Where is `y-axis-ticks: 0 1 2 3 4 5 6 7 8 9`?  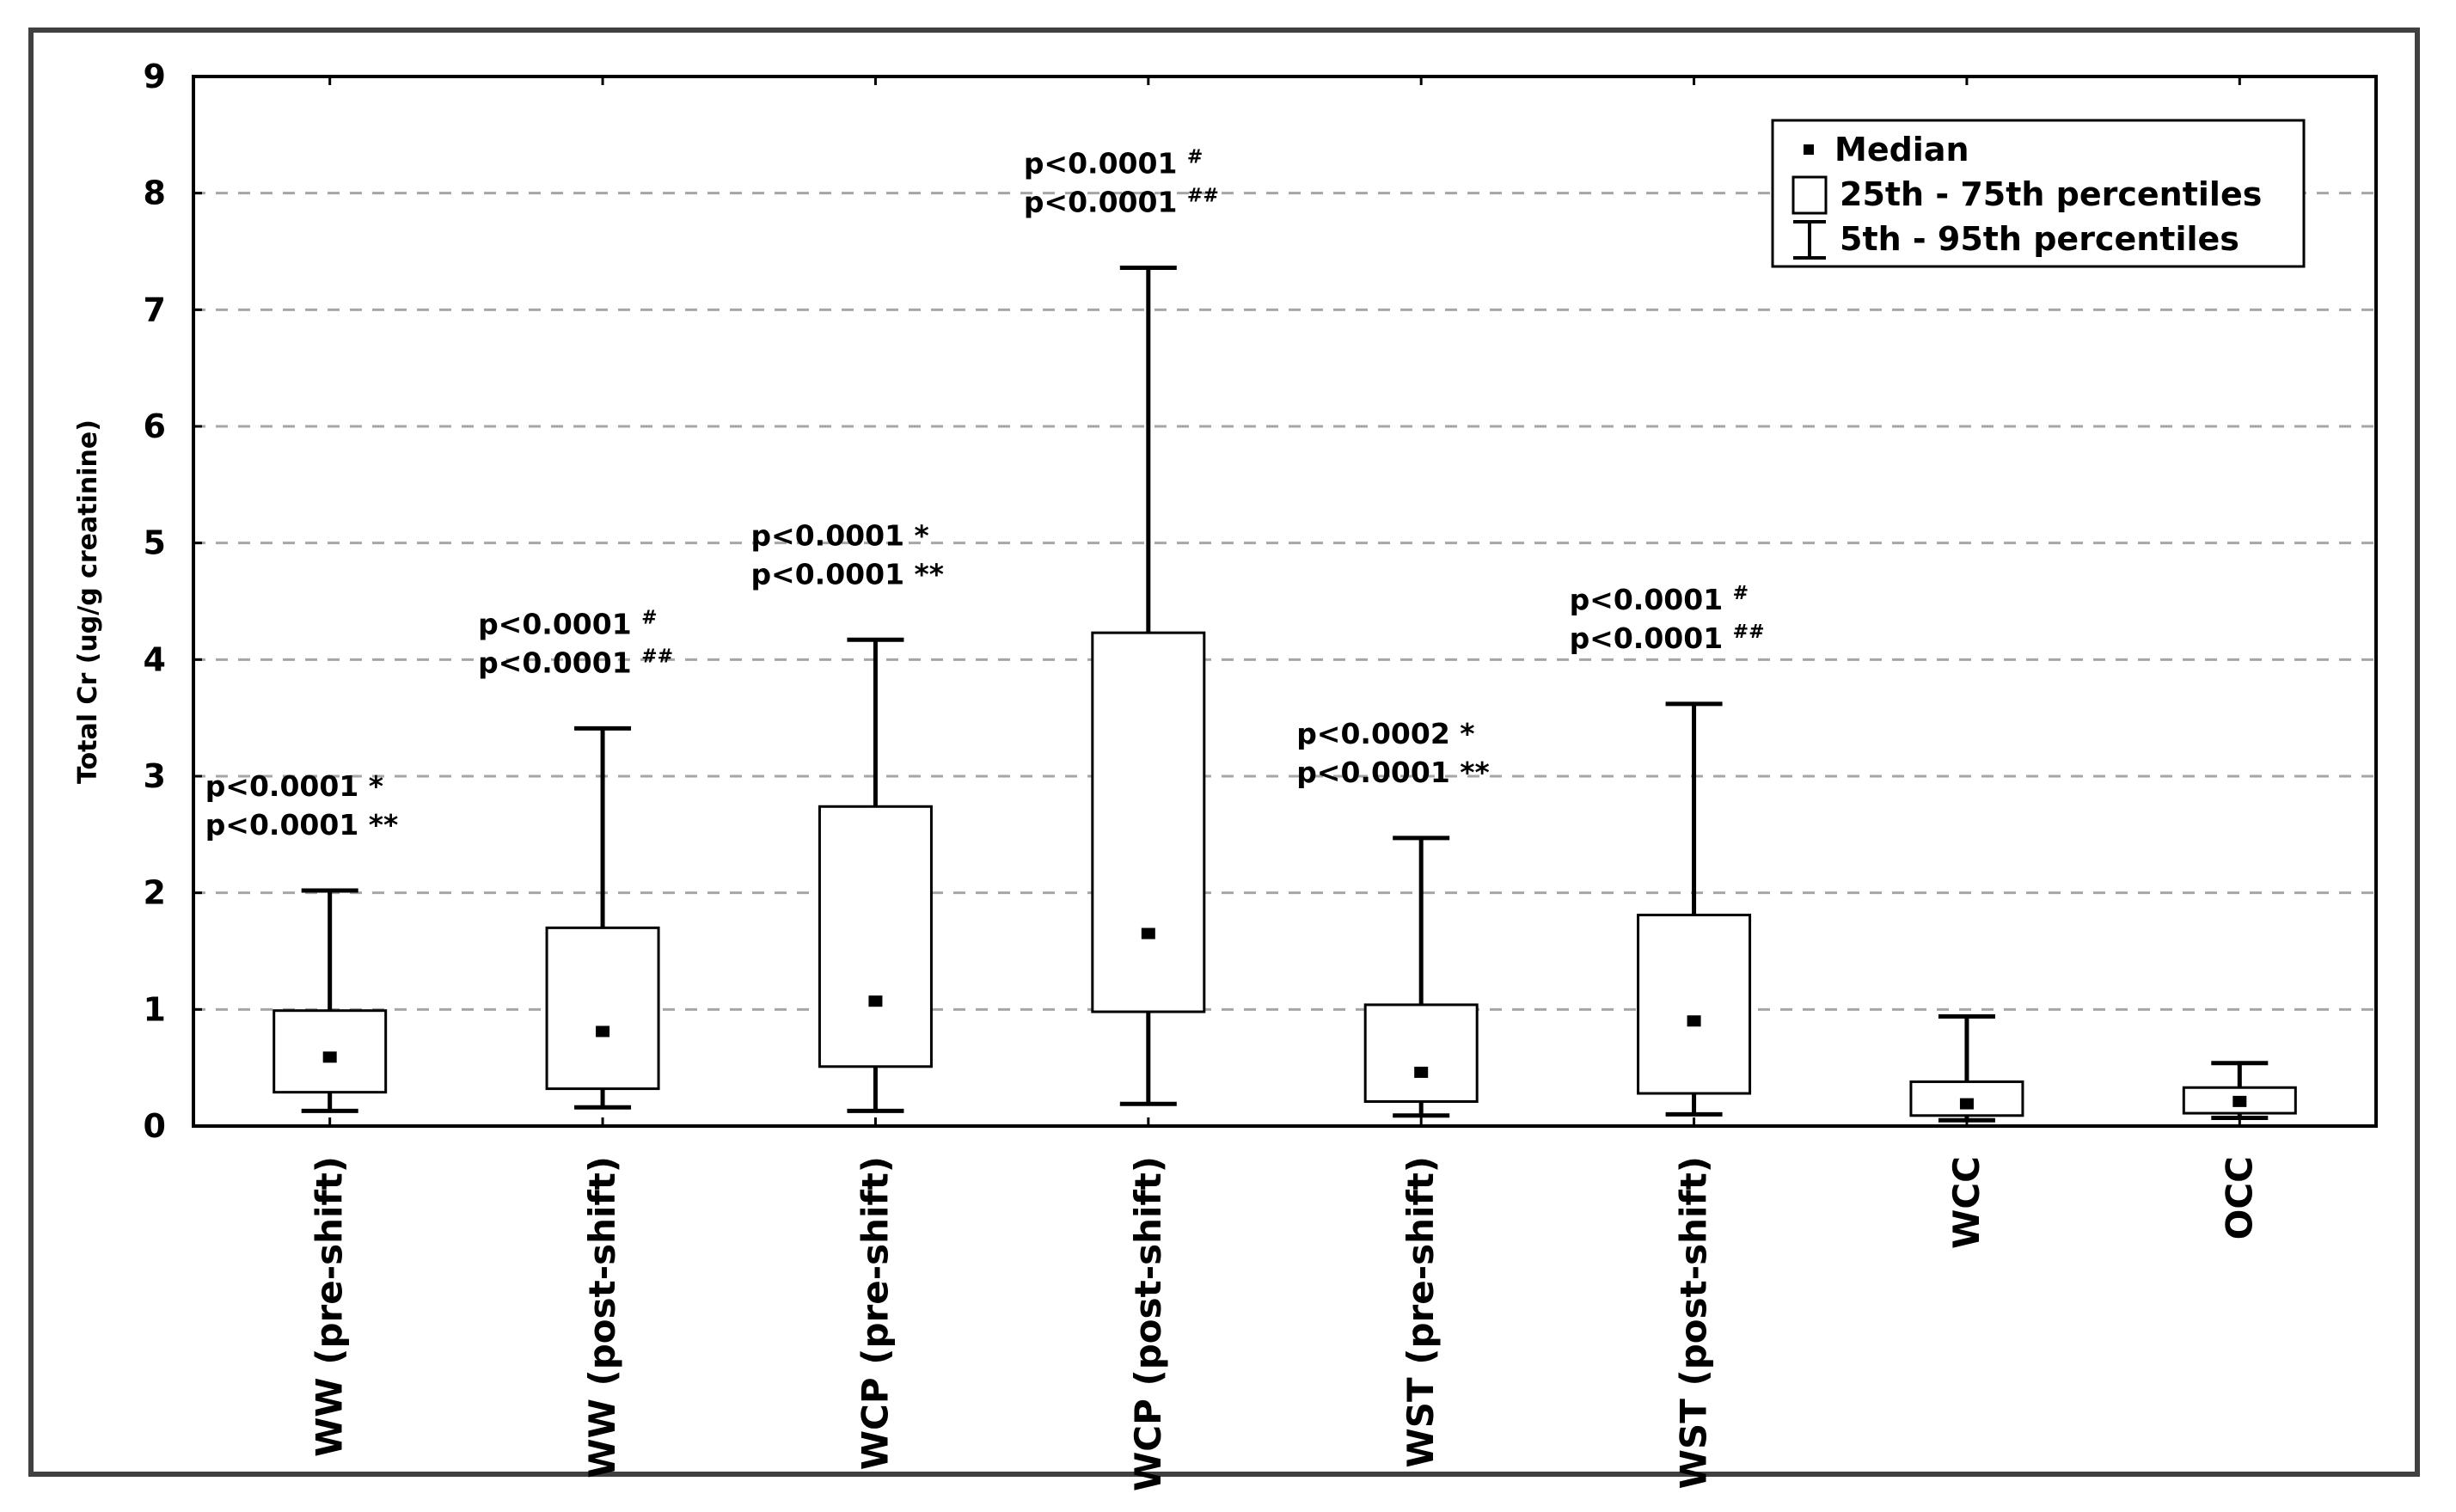 y-axis-ticks: 0 1 2 3 4 5 6 7 8 9 is located at coordinates (173, 601).